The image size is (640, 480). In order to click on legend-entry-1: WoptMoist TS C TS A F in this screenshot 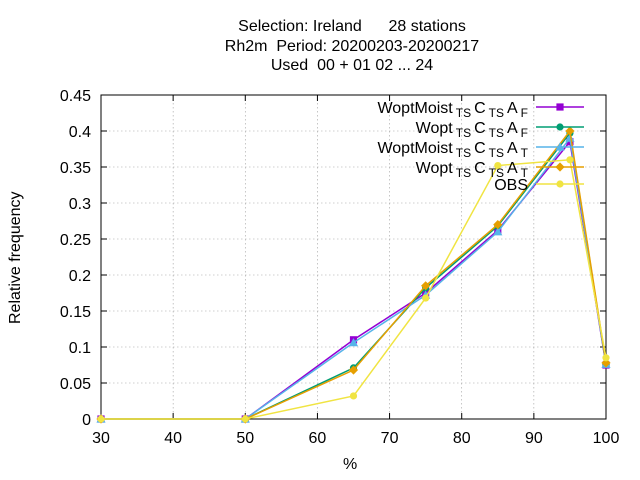, I will do `click(480, 110)`.